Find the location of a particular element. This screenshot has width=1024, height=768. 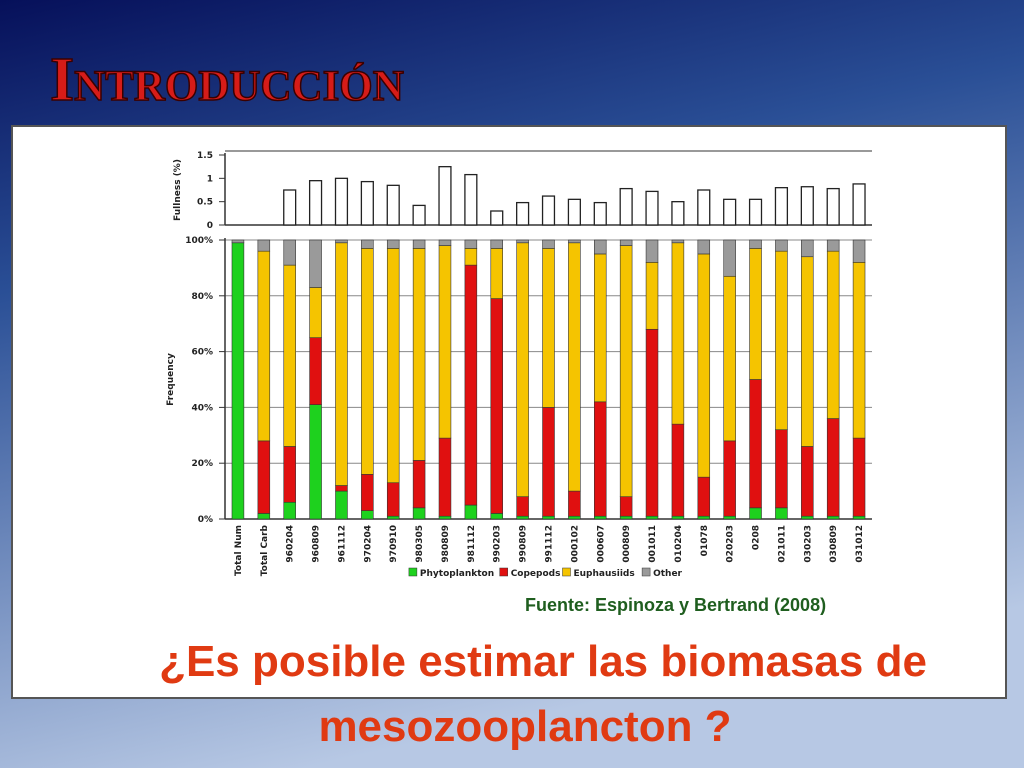

x-tick-label: 970910 is located at coordinates (394, 544).